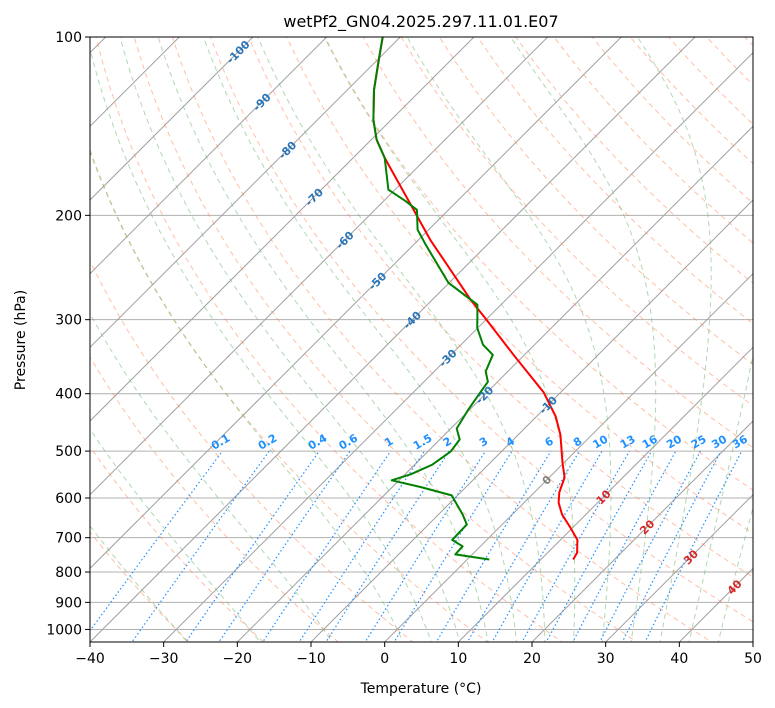  I want to click on y-tick-label: 700, so click(68, 539).